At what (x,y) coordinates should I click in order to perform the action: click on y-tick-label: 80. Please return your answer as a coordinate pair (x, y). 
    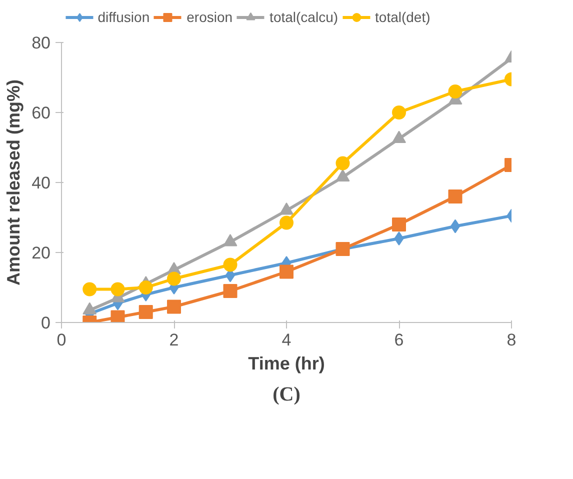
    Looking at the image, I should click on (41, 43).